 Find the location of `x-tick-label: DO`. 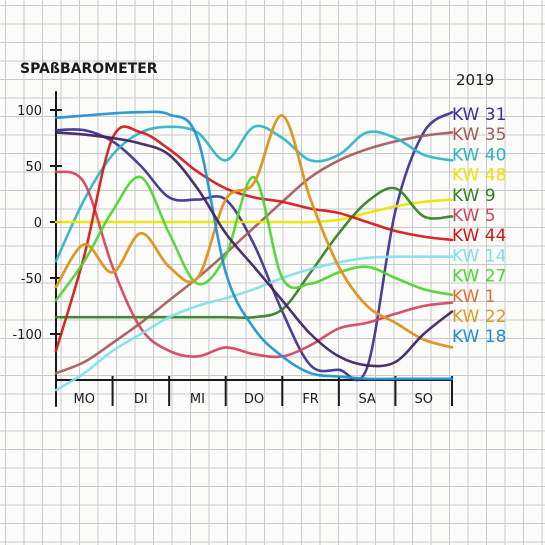

x-tick-label: DO is located at coordinates (254, 399).